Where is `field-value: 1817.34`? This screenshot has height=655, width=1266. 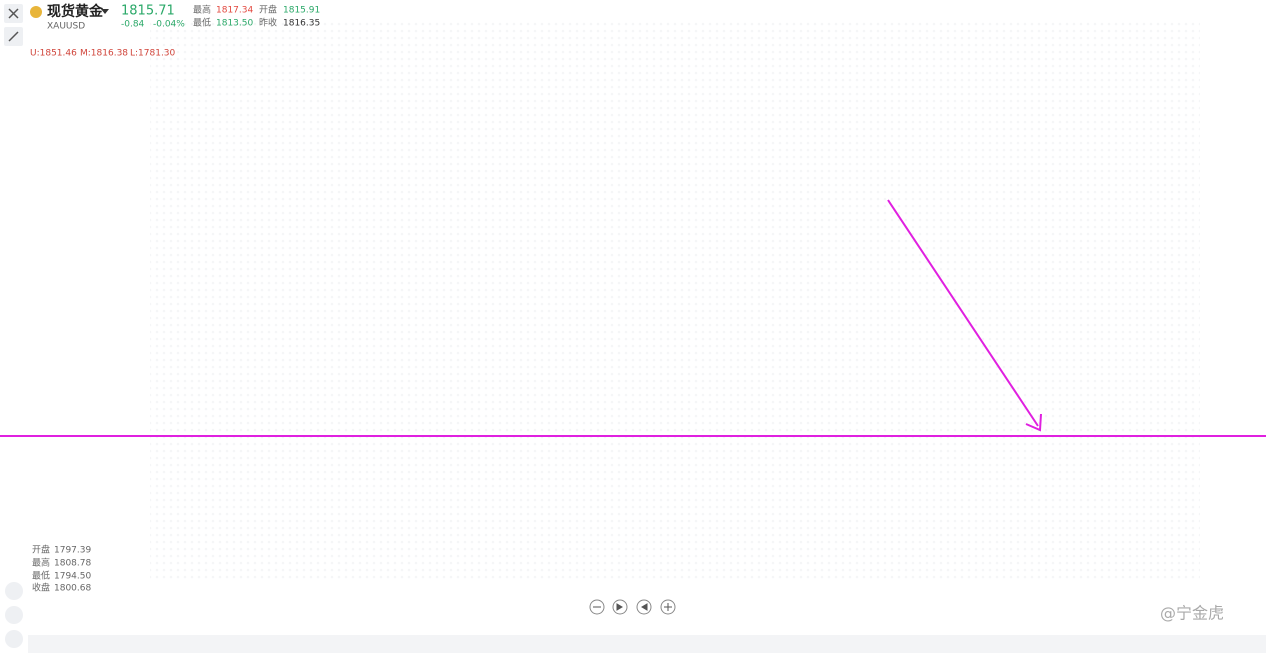 field-value: 1817.34 is located at coordinates (234, 11).